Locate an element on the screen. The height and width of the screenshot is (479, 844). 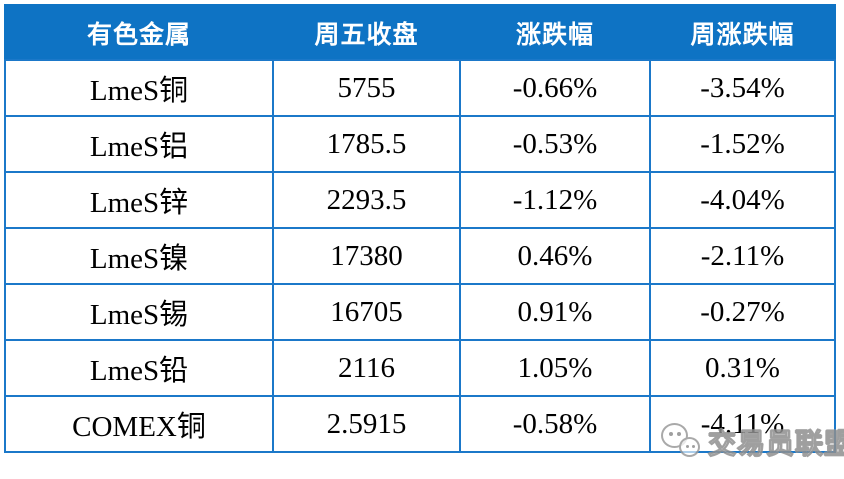
change-cell: -0.66% is located at coordinates (555, 88).